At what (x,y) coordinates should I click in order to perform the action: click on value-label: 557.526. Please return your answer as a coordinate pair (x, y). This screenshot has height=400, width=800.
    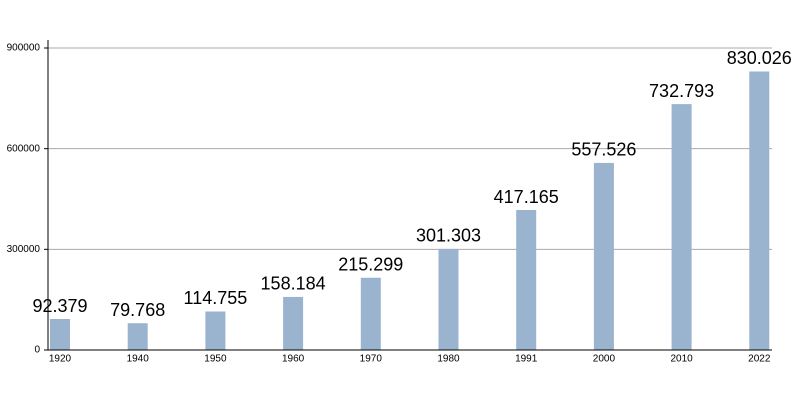
    Looking at the image, I should click on (603, 150).